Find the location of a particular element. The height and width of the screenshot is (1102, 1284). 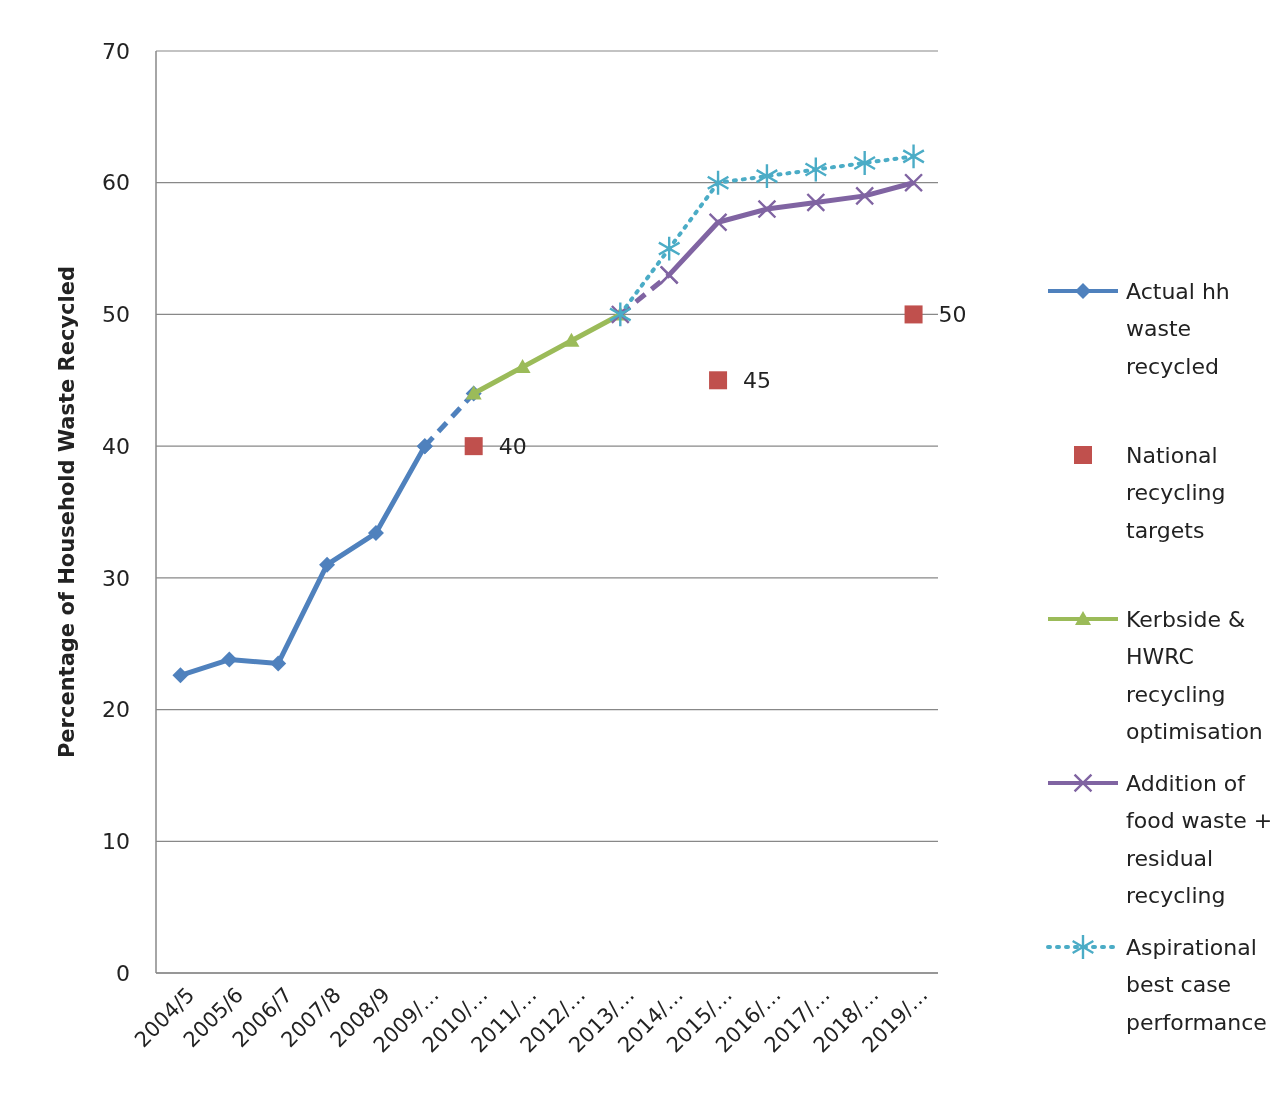

y-tick-label: 30 is located at coordinates (116, 578).